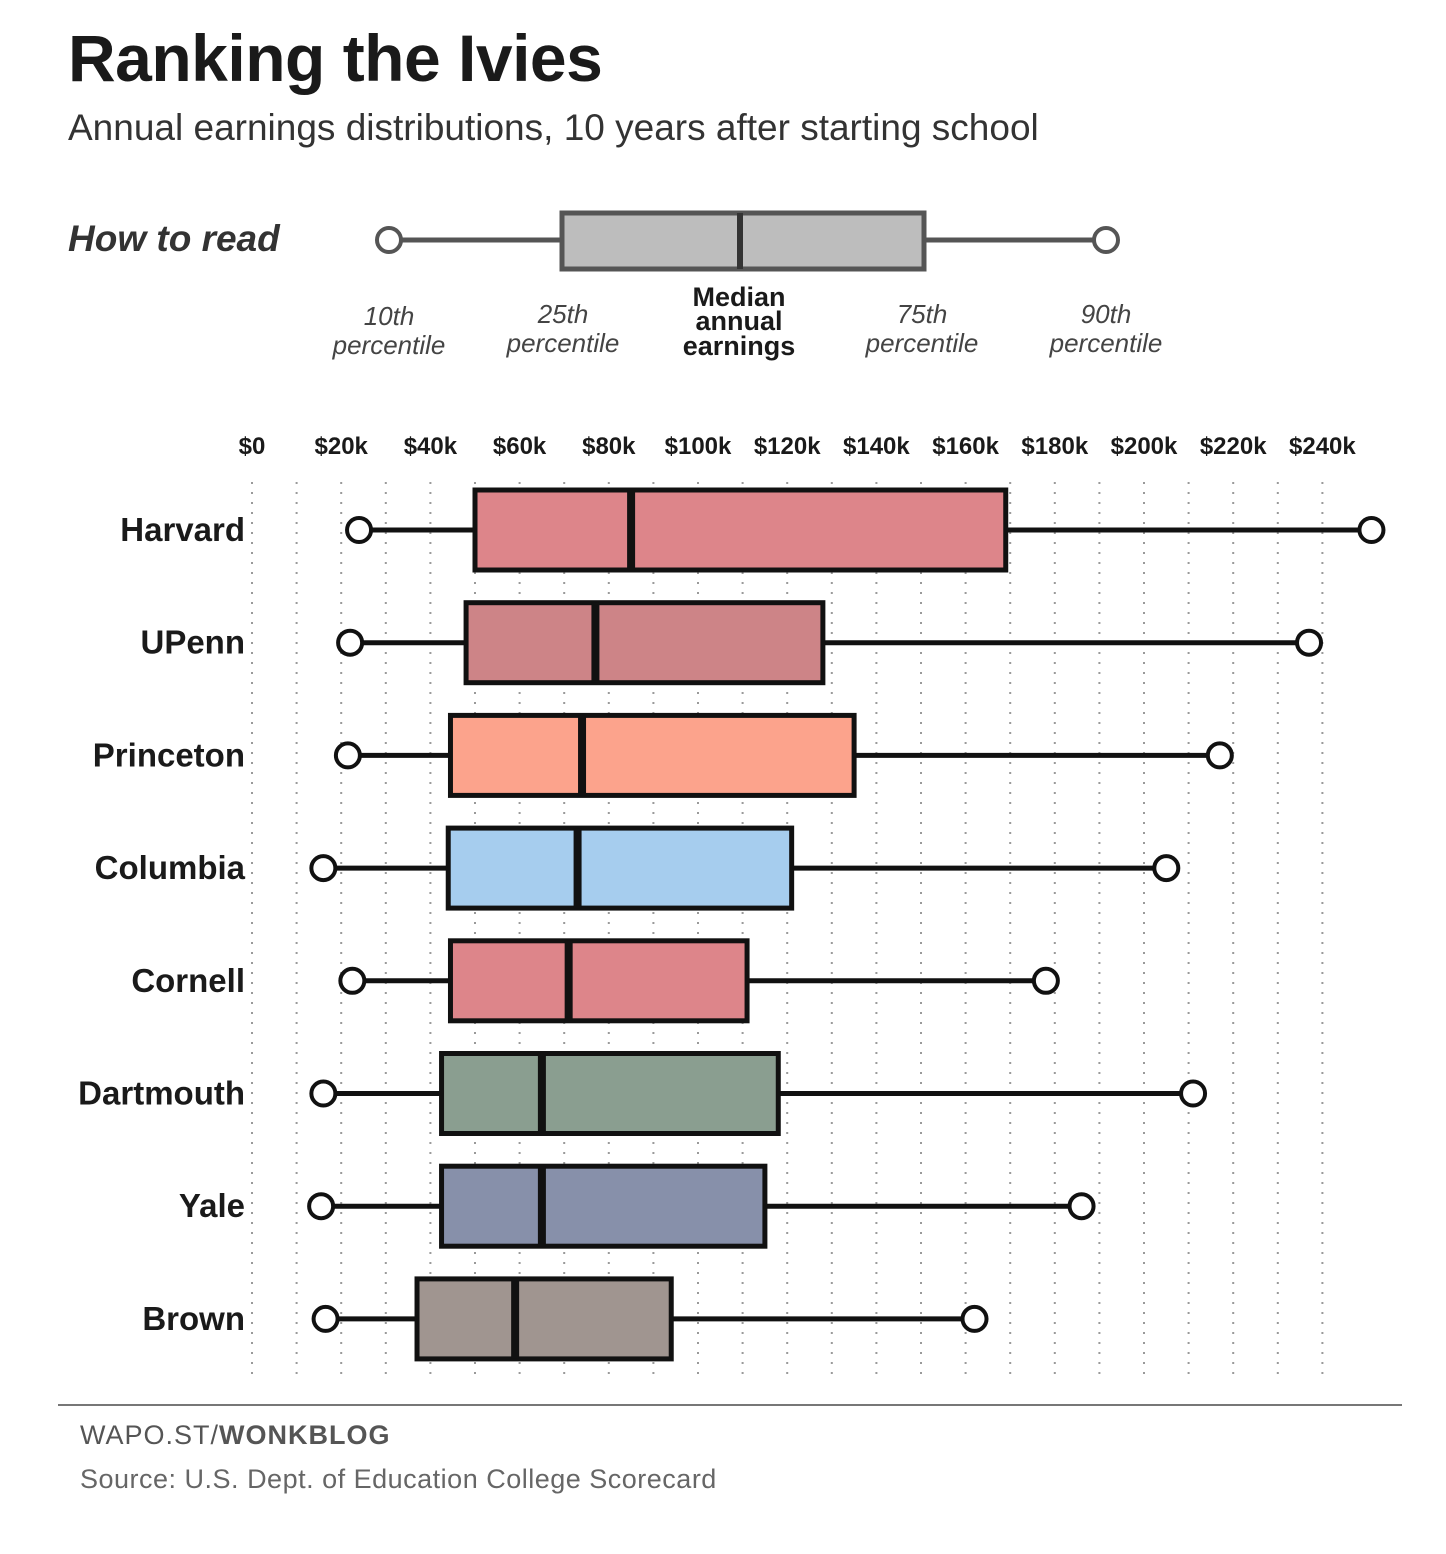  I want to click on x-tick-label: $60k, so click(520, 446).